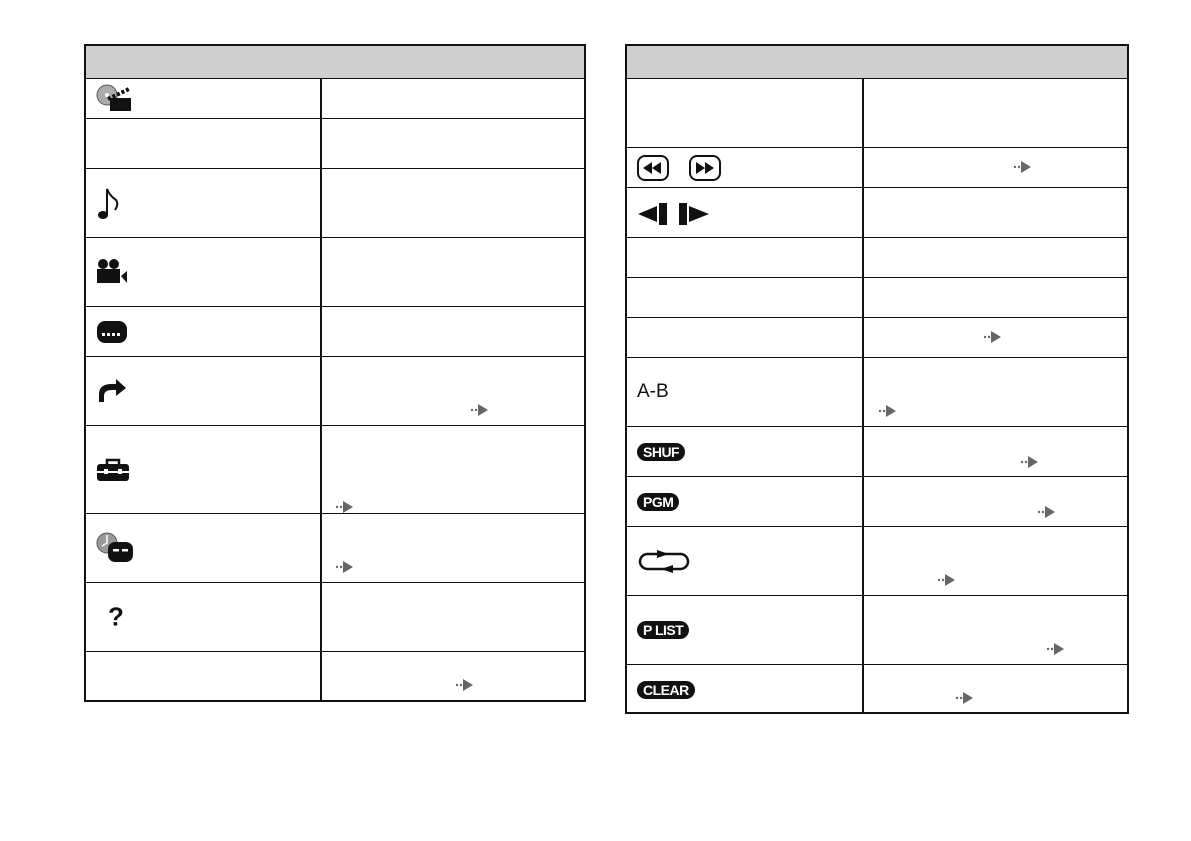 Image resolution: width=1191 pixels, height=841 pixels. What do you see at coordinates (113, 470) in the screenshot?
I see `toolbox-icon` at bounding box center [113, 470].